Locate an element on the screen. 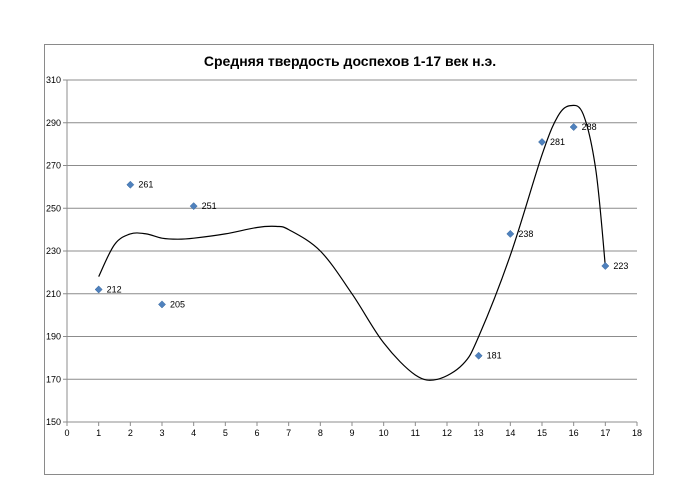  x-tick-label: 5 is located at coordinates (225, 433).